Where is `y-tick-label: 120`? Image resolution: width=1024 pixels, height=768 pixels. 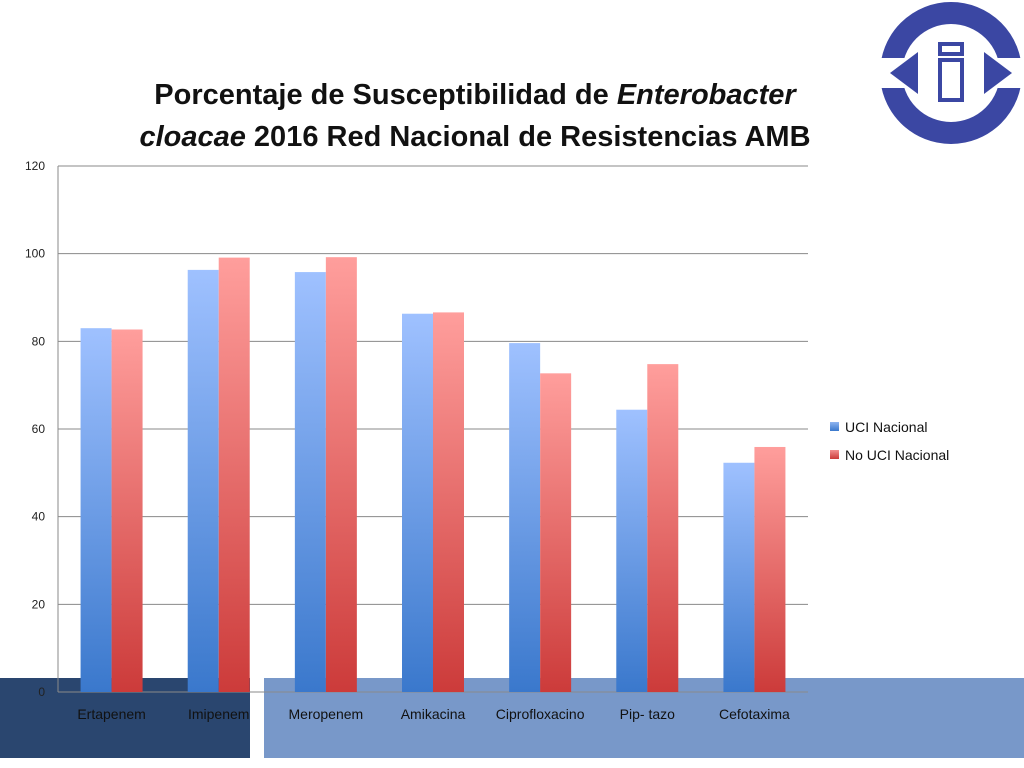 y-tick-label: 120 is located at coordinates (35, 166).